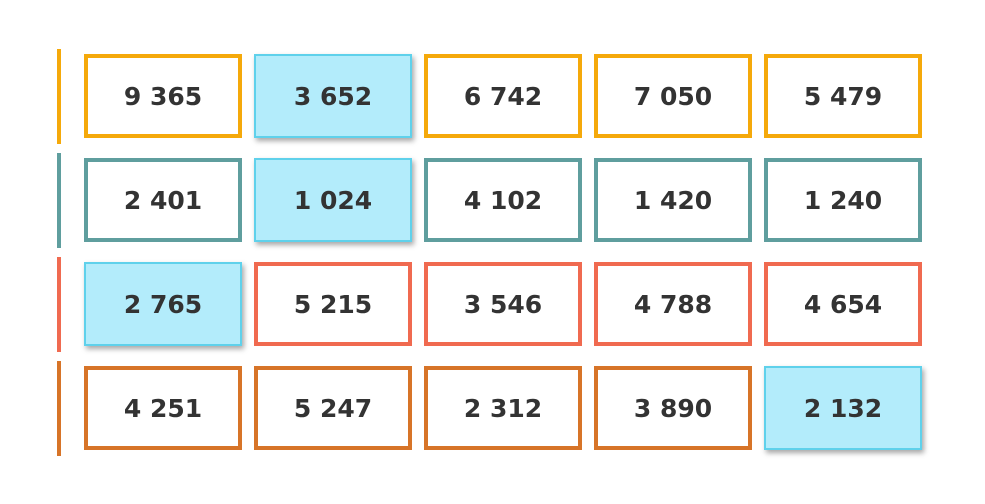 This screenshot has width=985, height=504. I want to click on number-cell: 4 102, so click(503, 200).